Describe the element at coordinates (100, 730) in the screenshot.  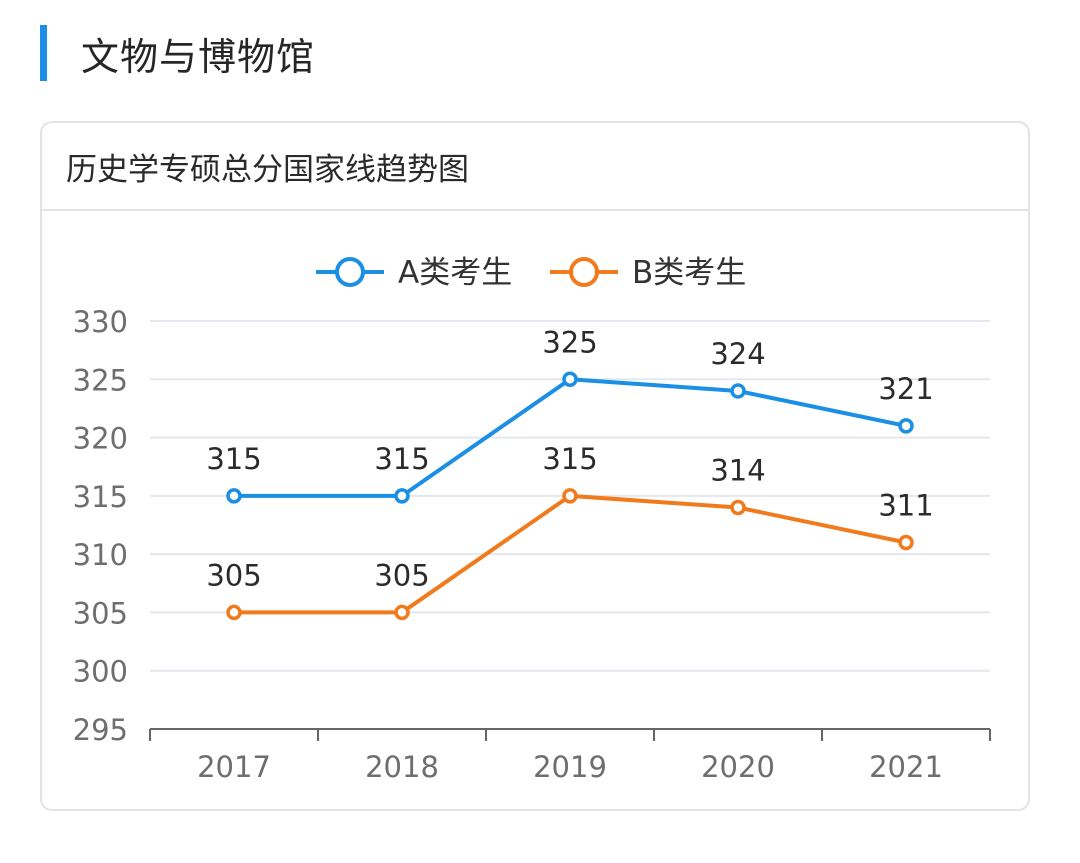
I see `y-tick-label: 295` at that location.